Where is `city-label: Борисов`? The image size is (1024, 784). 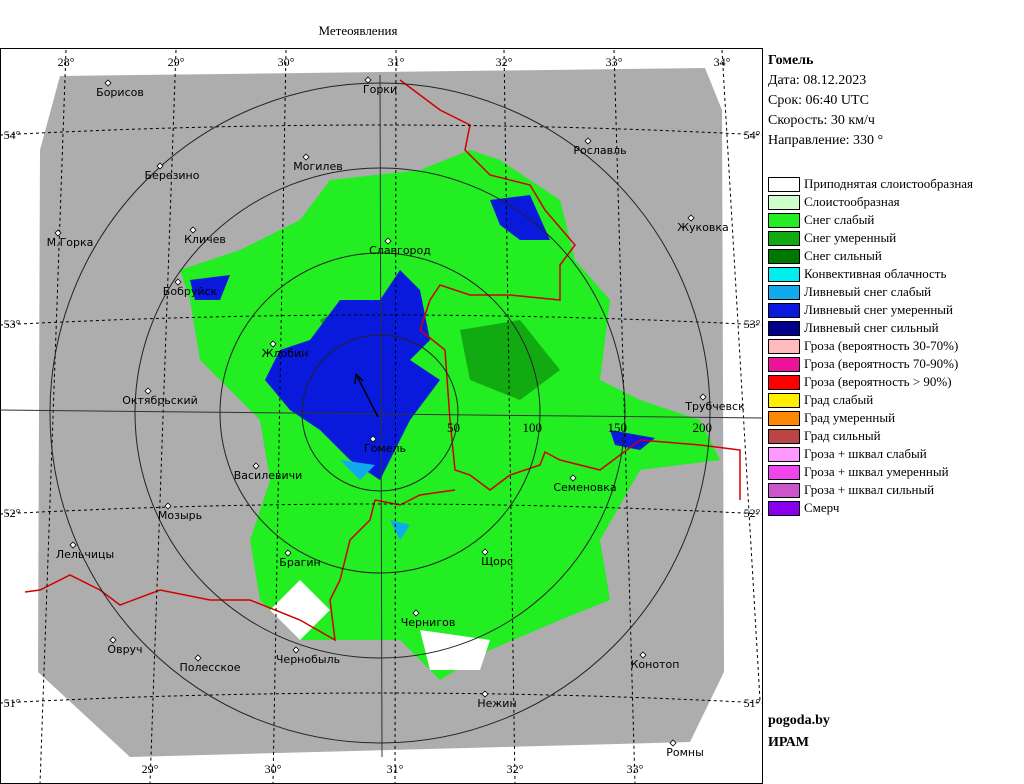
city-label: Борисов is located at coordinates (120, 92).